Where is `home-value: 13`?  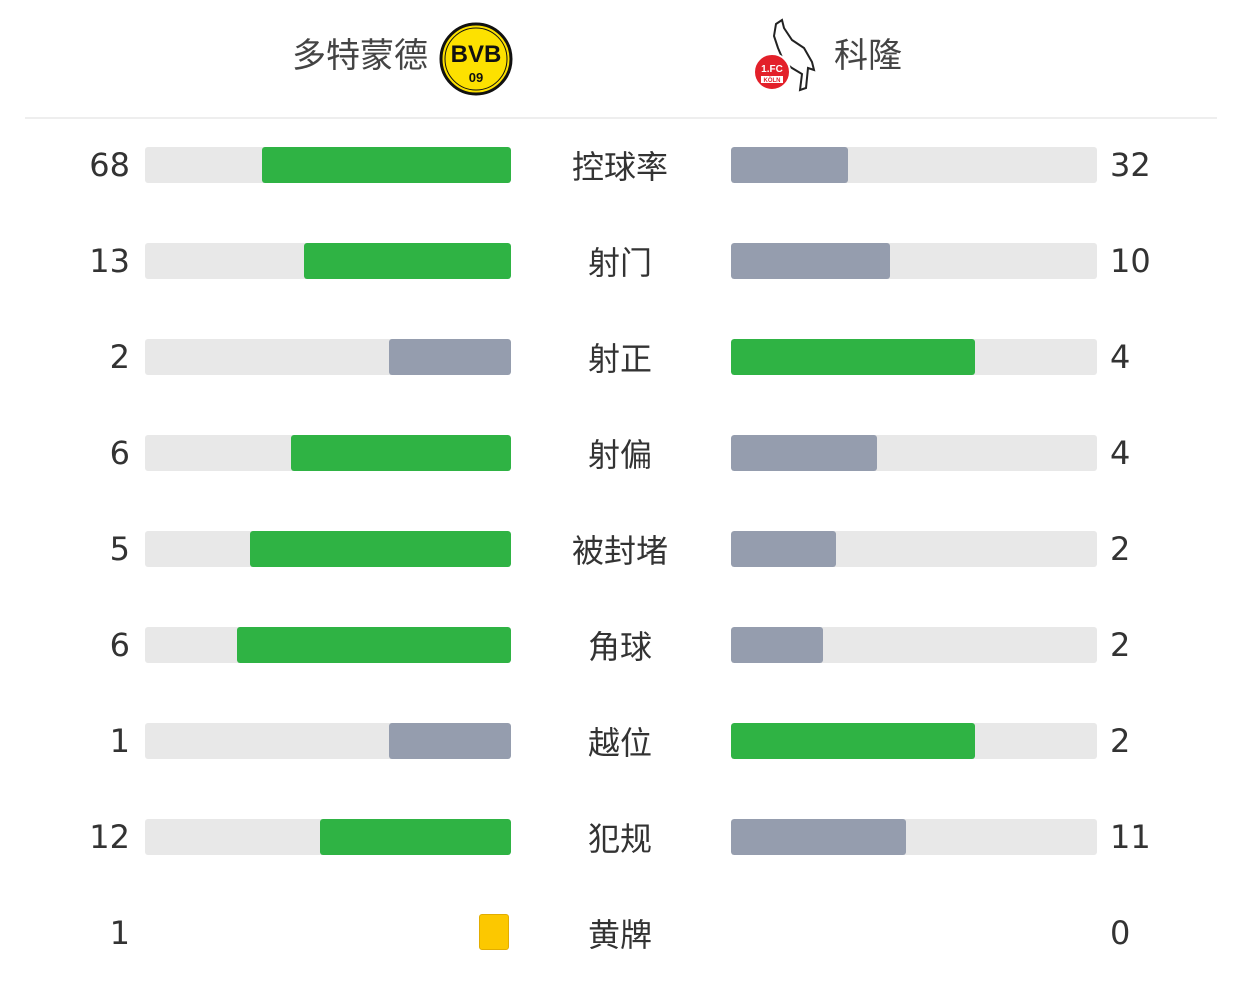
home-value: 13 is located at coordinates (109, 261).